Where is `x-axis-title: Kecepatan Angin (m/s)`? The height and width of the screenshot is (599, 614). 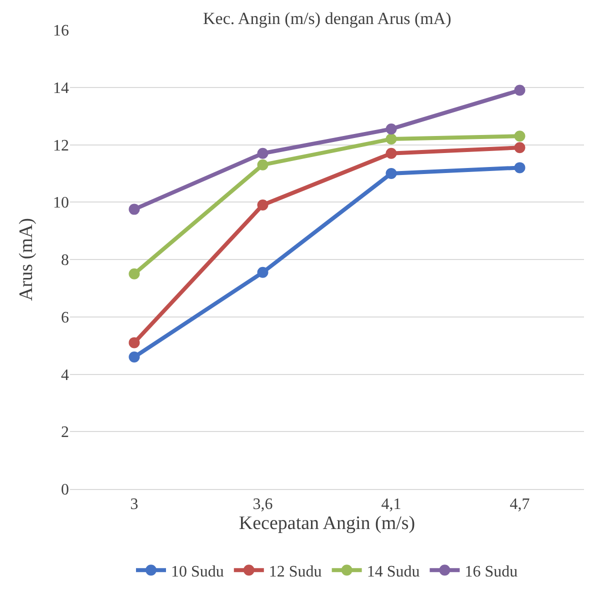 x-axis-title: Kecepatan Angin (m/s) is located at coordinates (327, 523).